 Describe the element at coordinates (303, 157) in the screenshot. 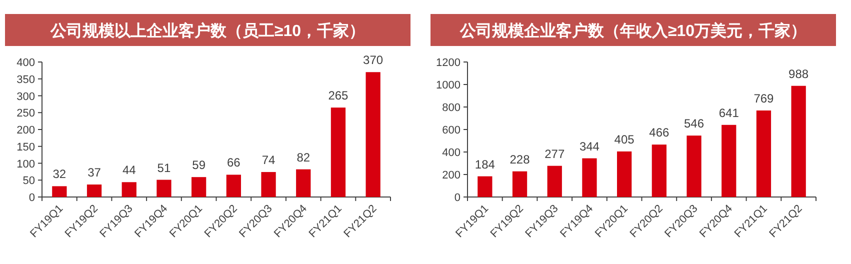

I see `data-label: 82` at that location.